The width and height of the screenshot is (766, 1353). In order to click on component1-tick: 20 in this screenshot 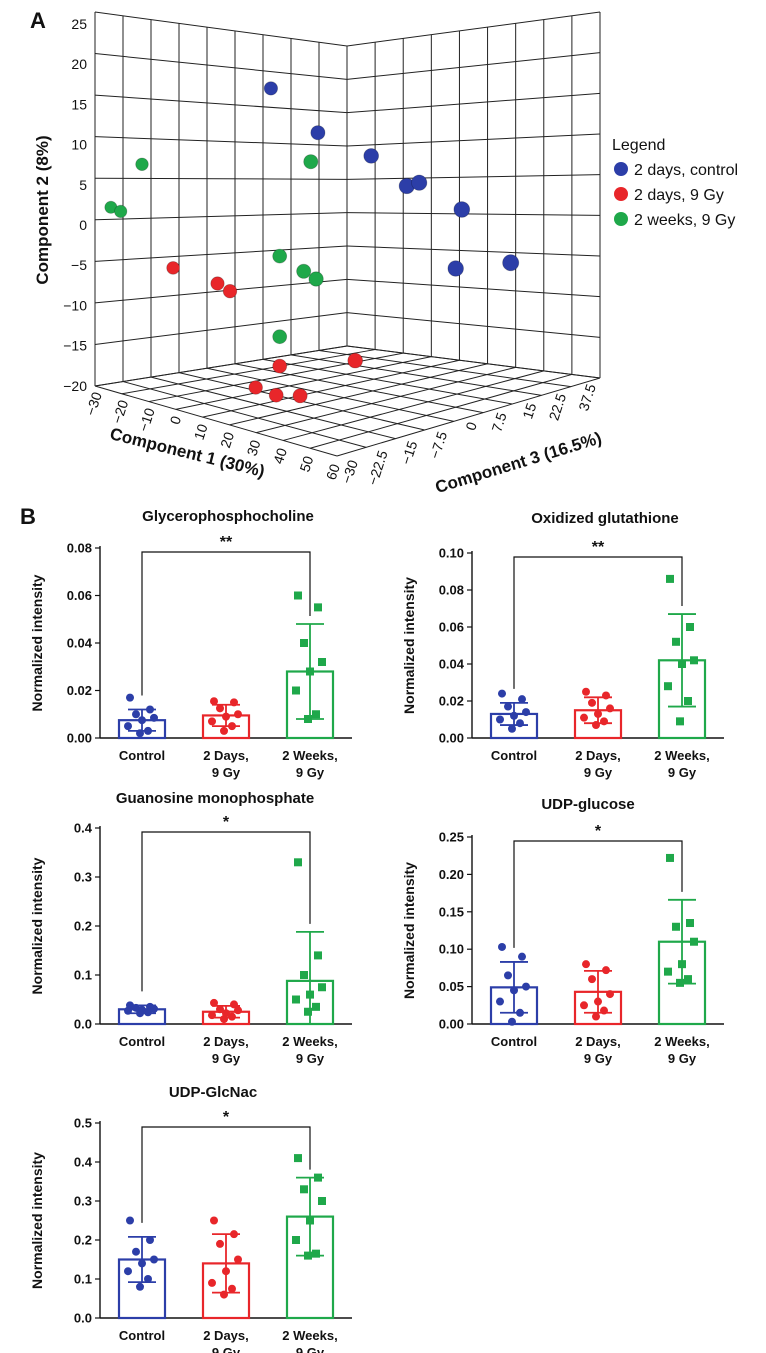, I will do `click(227, 440)`.